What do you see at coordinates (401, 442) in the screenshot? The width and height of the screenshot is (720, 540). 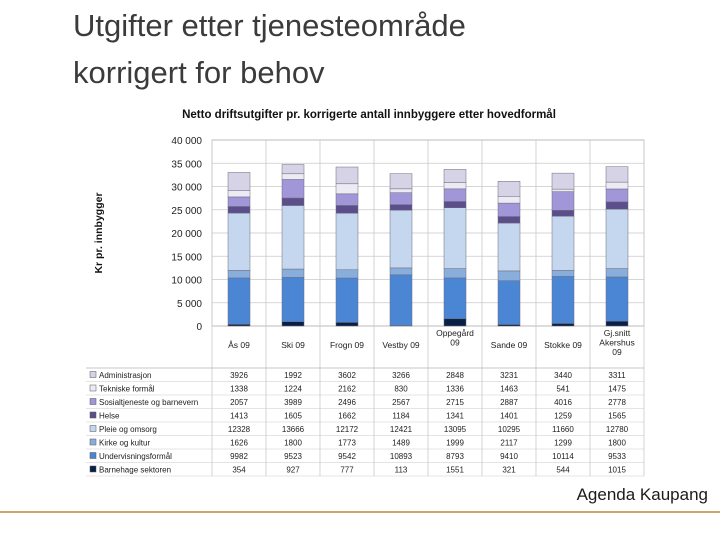 I see `table-cell-value: 1489` at bounding box center [401, 442].